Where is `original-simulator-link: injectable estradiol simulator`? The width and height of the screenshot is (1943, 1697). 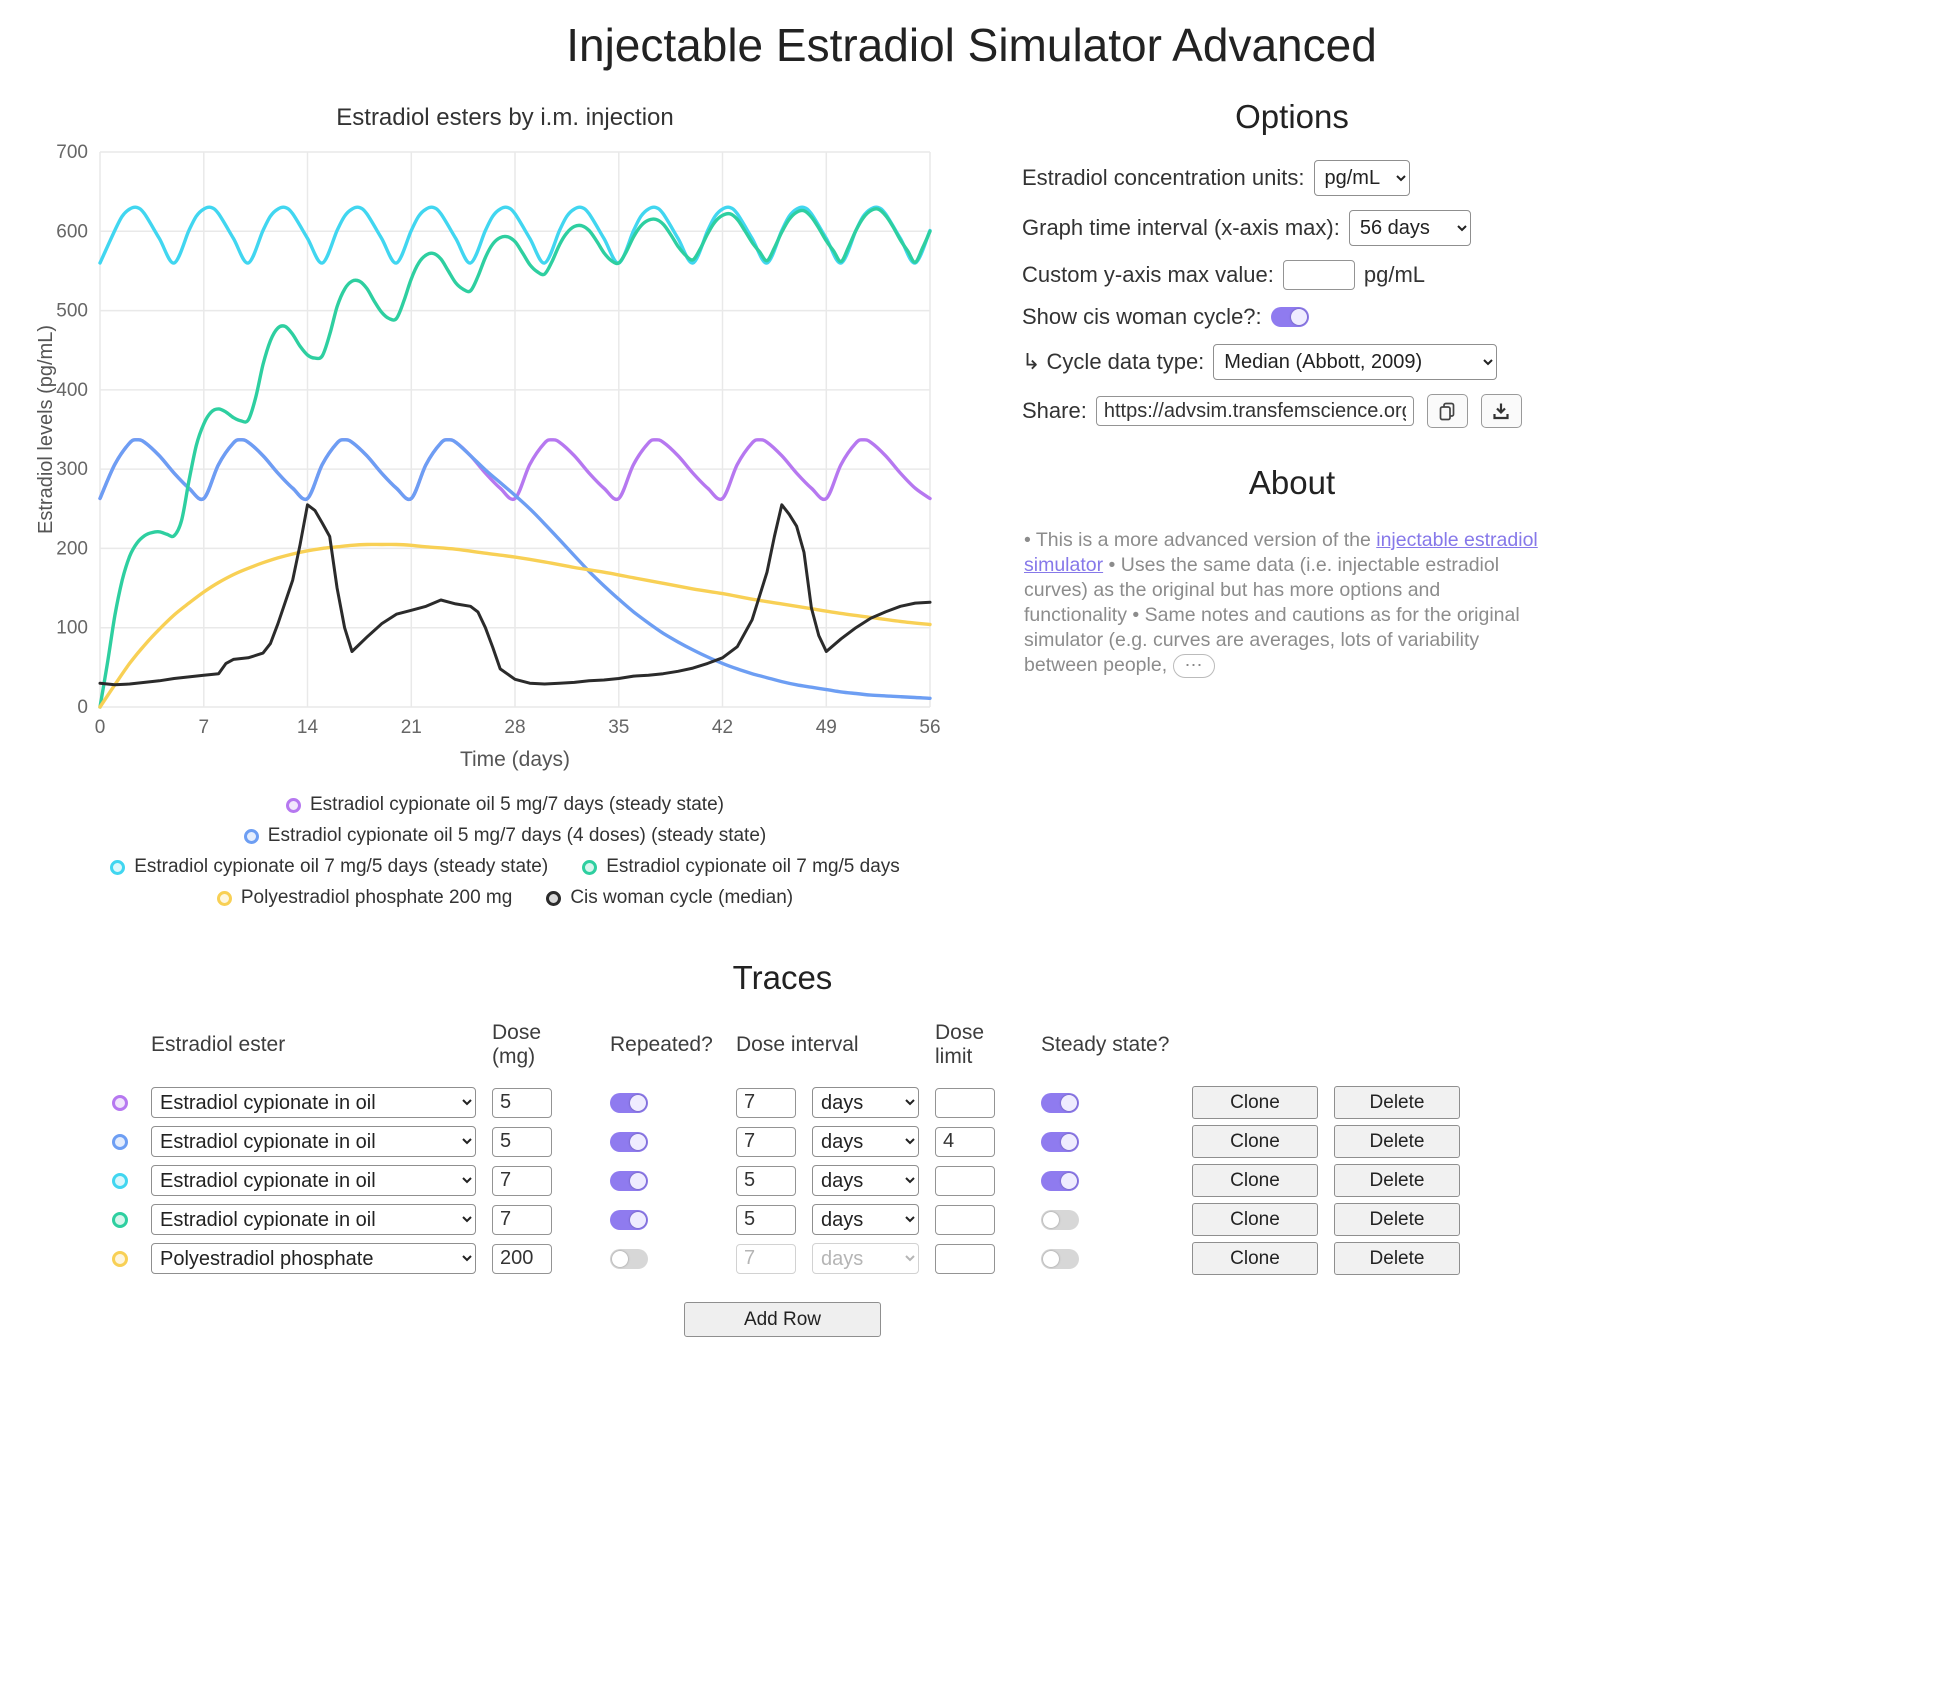 original-simulator-link: injectable estradiol simulator is located at coordinates (1281, 552).